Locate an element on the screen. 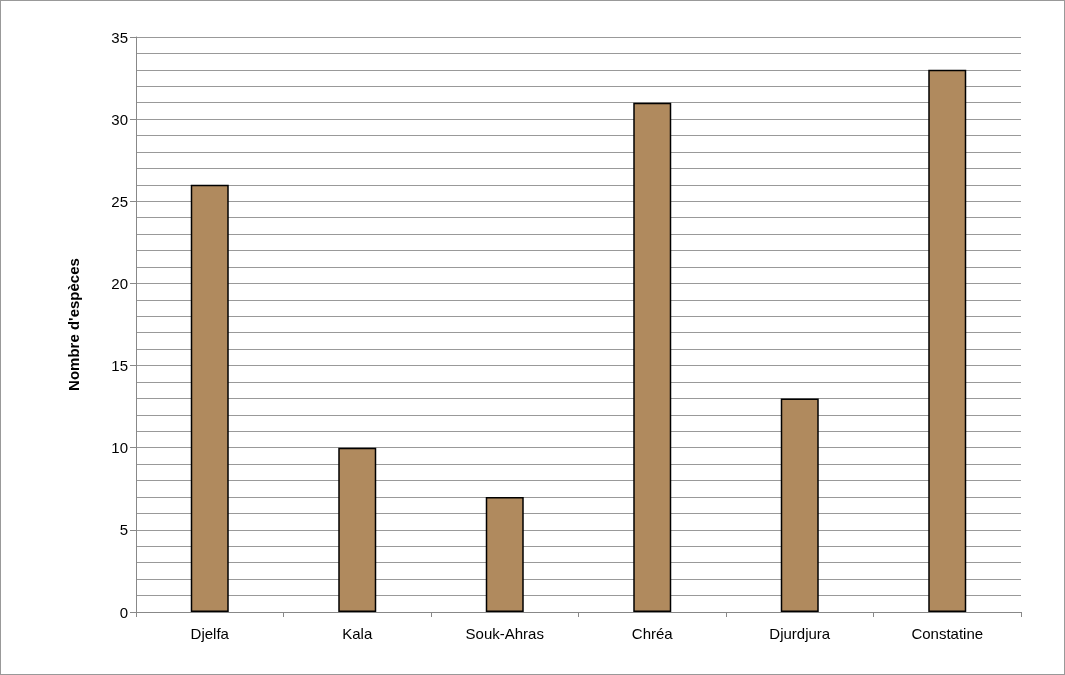  y-tick-label: 30 is located at coordinates (119, 119).